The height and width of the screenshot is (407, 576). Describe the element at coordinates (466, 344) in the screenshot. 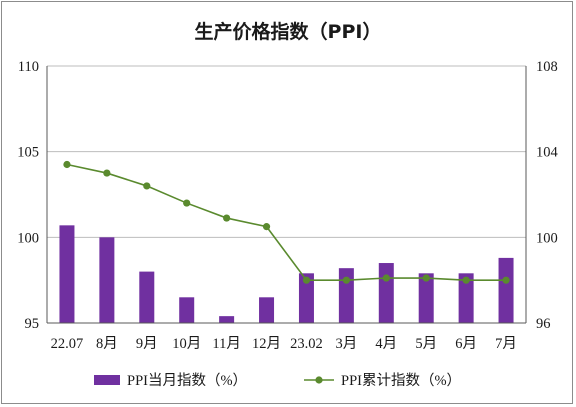

I see `x-tick-label-10: 6月` at that location.